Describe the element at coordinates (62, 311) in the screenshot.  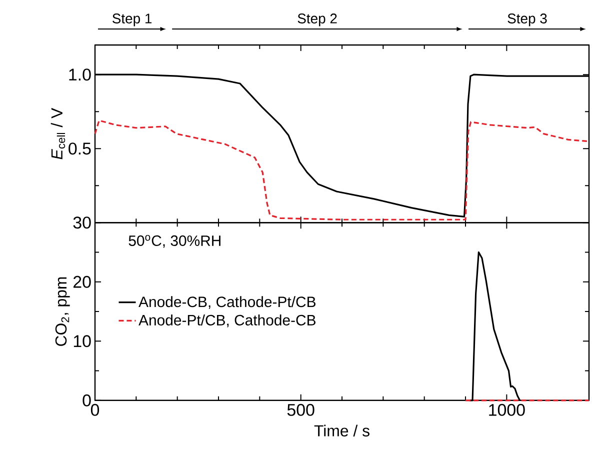
I see `y-axis-title: CO$_{2}$, ppm` at that location.